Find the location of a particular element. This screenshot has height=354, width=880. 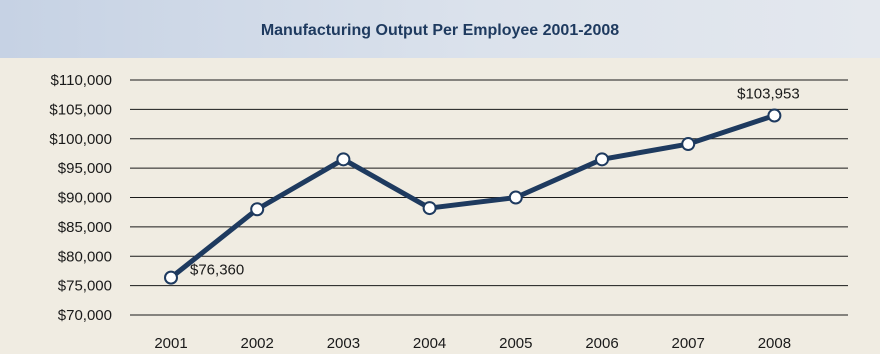

x-tick-label: 2008 is located at coordinates (774, 343).